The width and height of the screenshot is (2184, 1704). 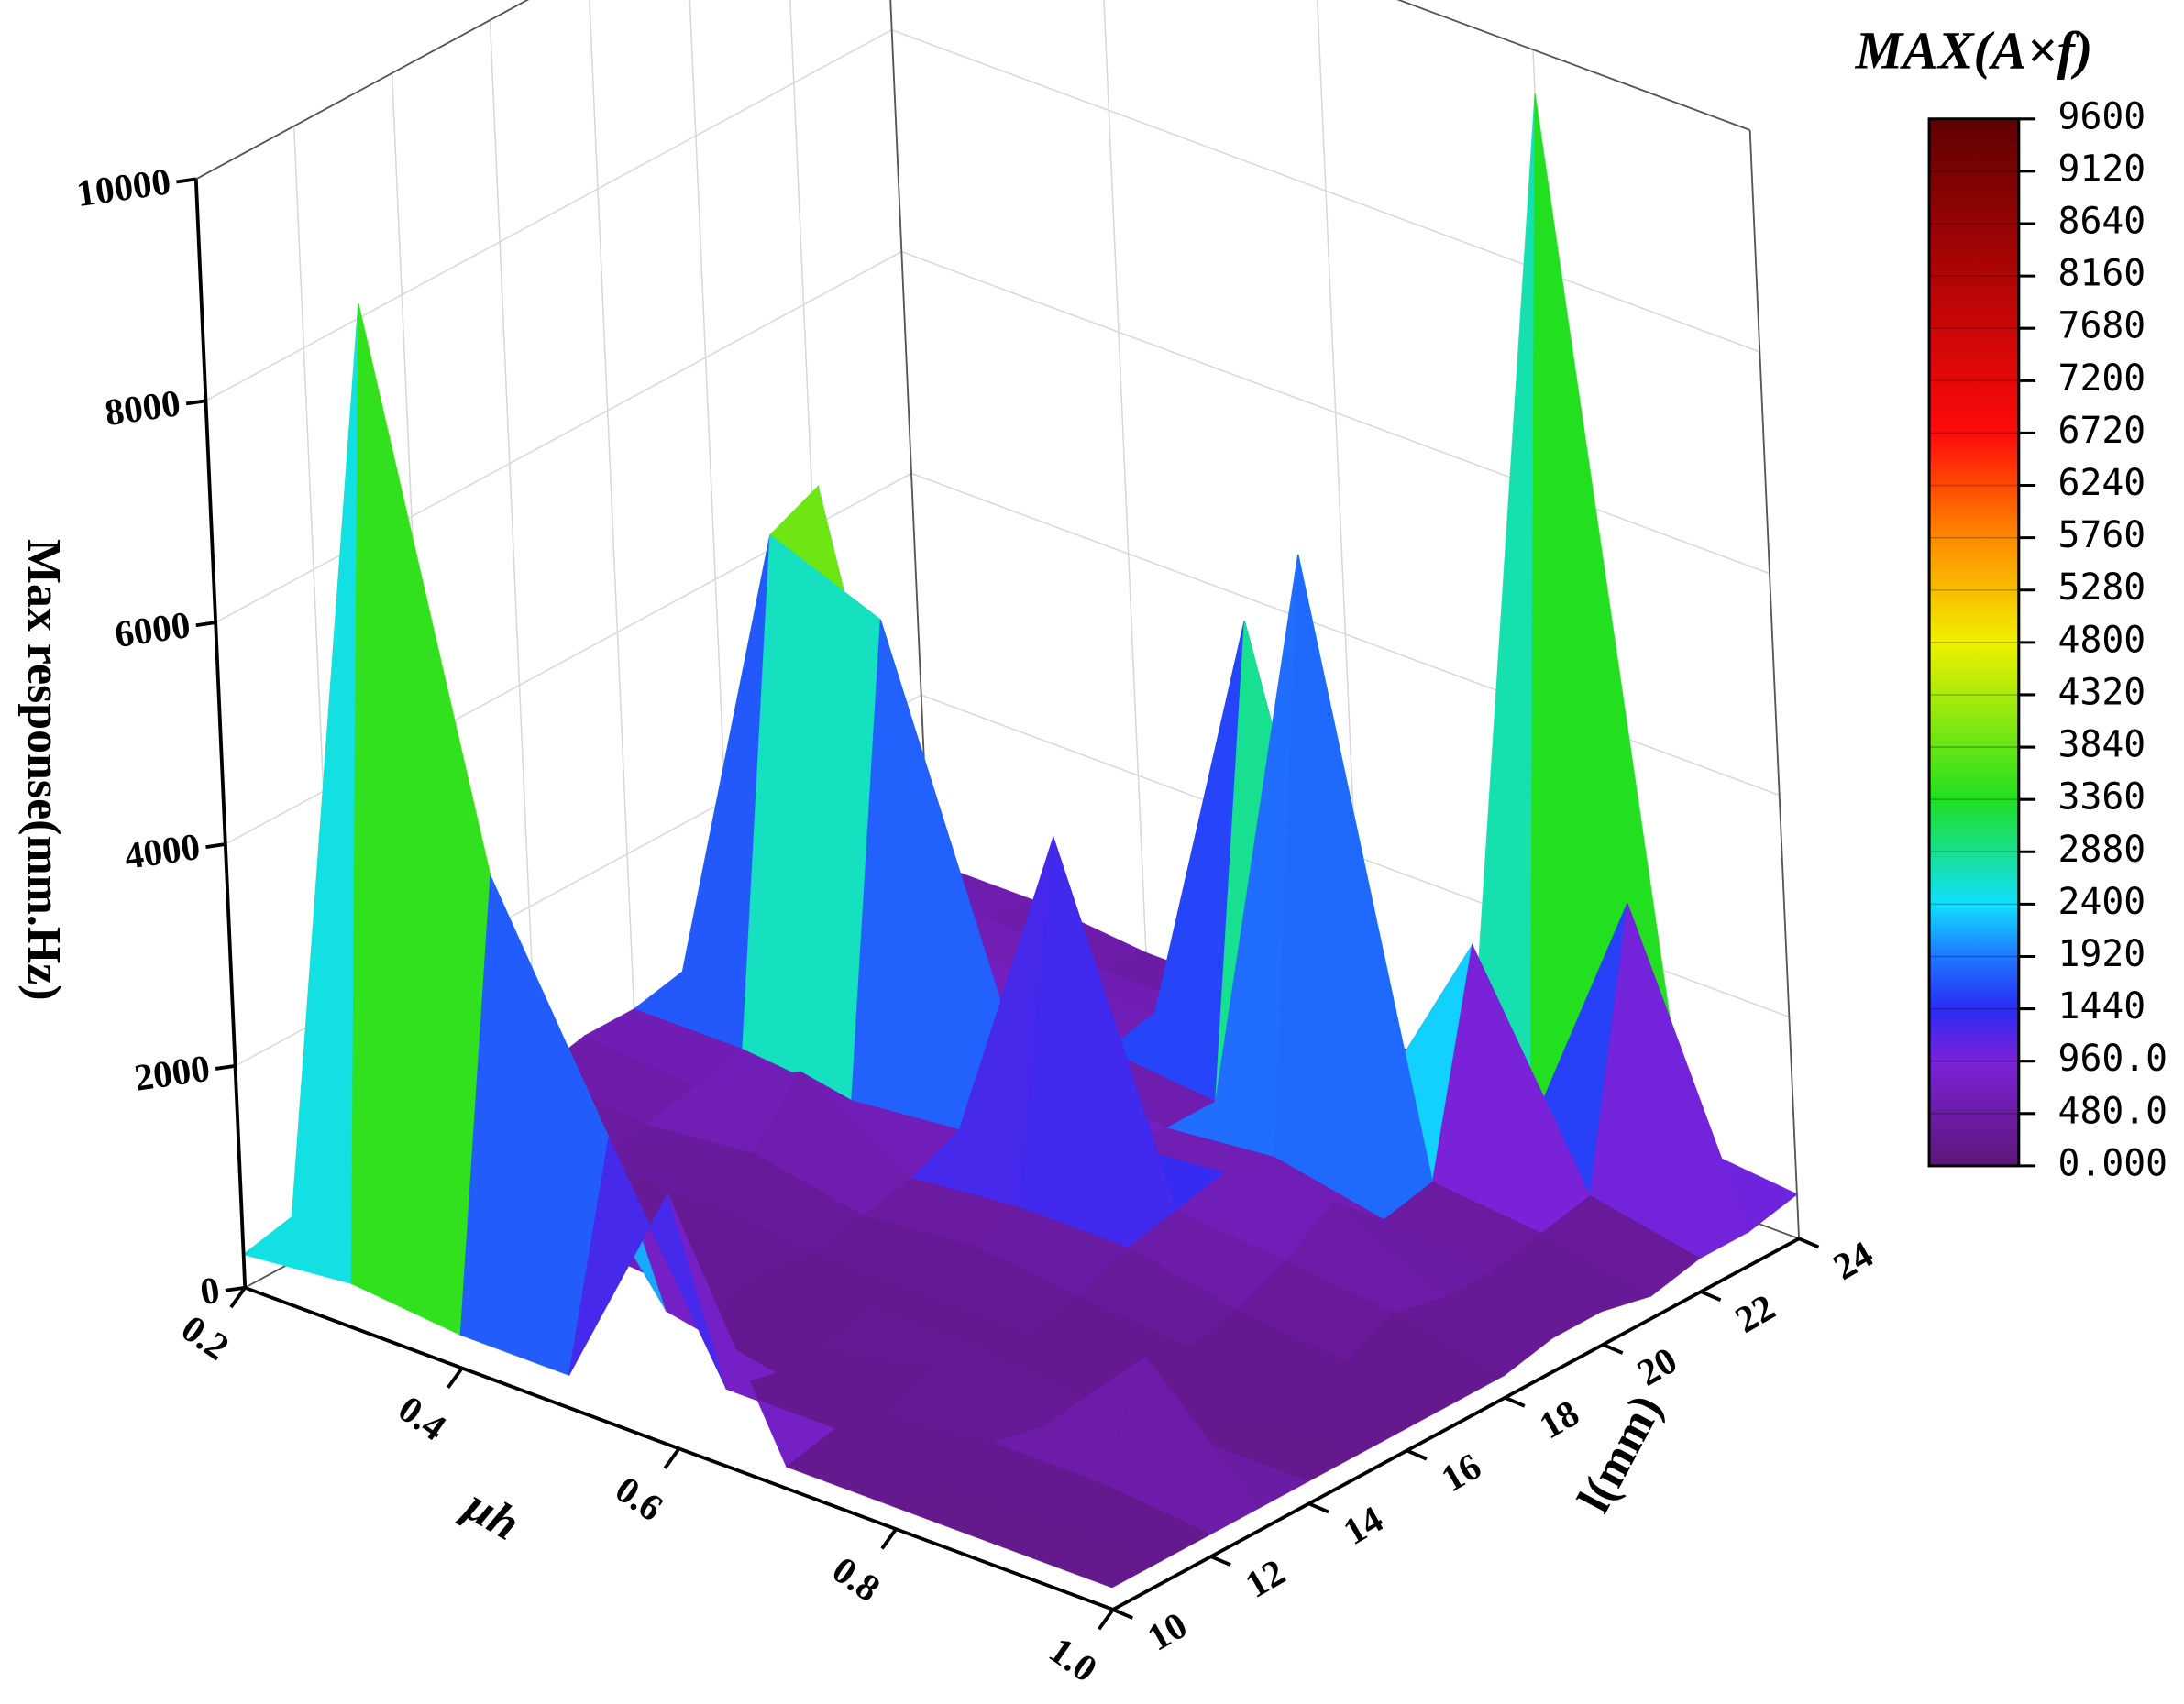 What do you see at coordinates (2102, 1006) in the screenshot?
I see `colorbar-tick-label: 1440` at bounding box center [2102, 1006].